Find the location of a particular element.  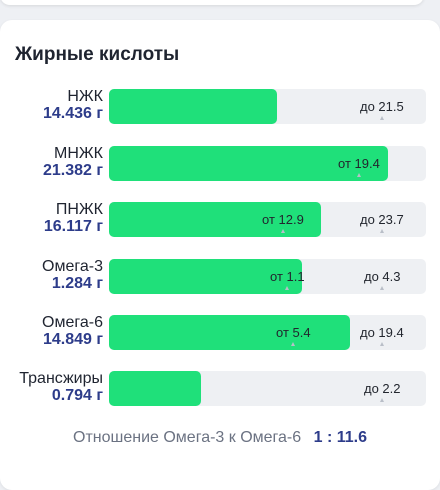

min-norm-label: от 12.9 is located at coordinates (283, 219).